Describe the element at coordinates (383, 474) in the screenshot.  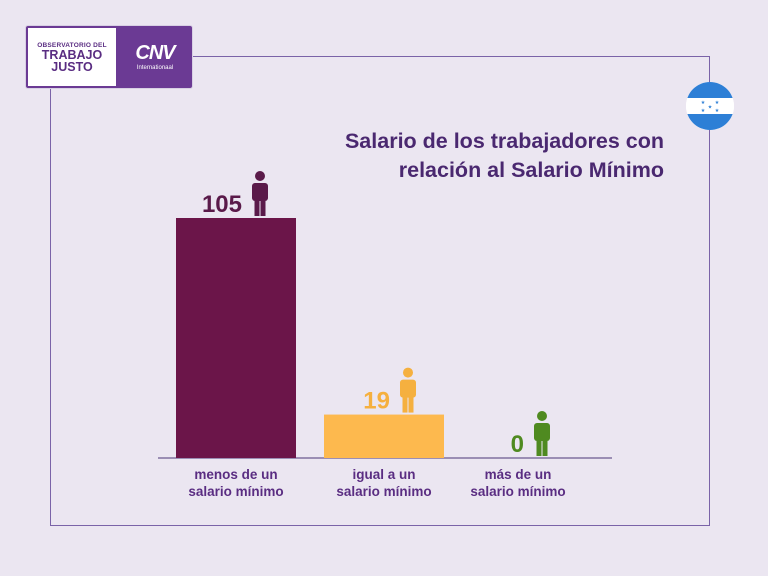
I see `category-label-1-0: igual a un` at that location.